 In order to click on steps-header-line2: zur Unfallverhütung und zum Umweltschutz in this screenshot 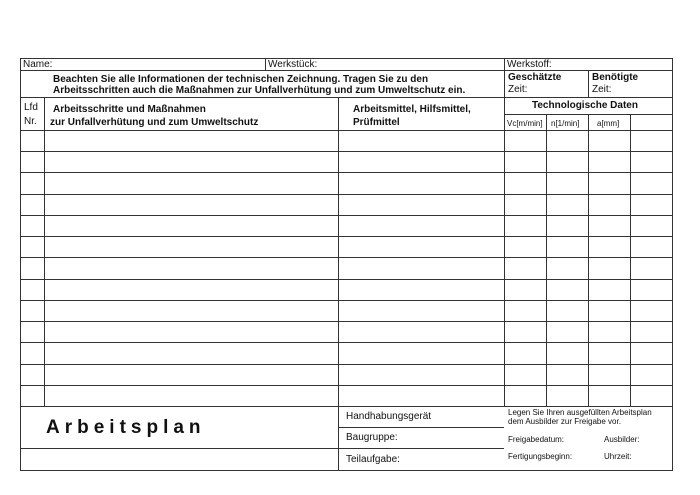, I will do `click(154, 122)`.